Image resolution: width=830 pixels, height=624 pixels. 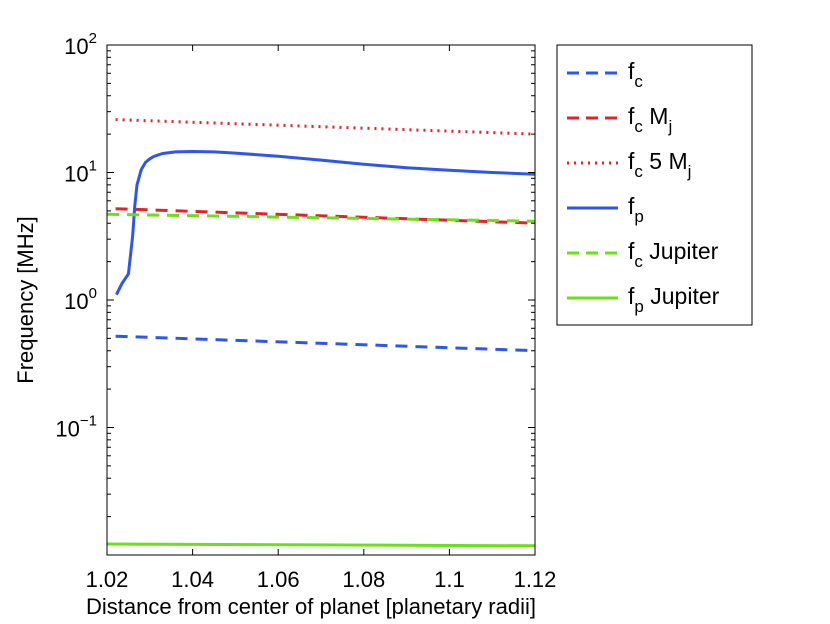 What do you see at coordinates (325, 127) in the screenshot?
I see `series-line-fc5Mj` at bounding box center [325, 127].